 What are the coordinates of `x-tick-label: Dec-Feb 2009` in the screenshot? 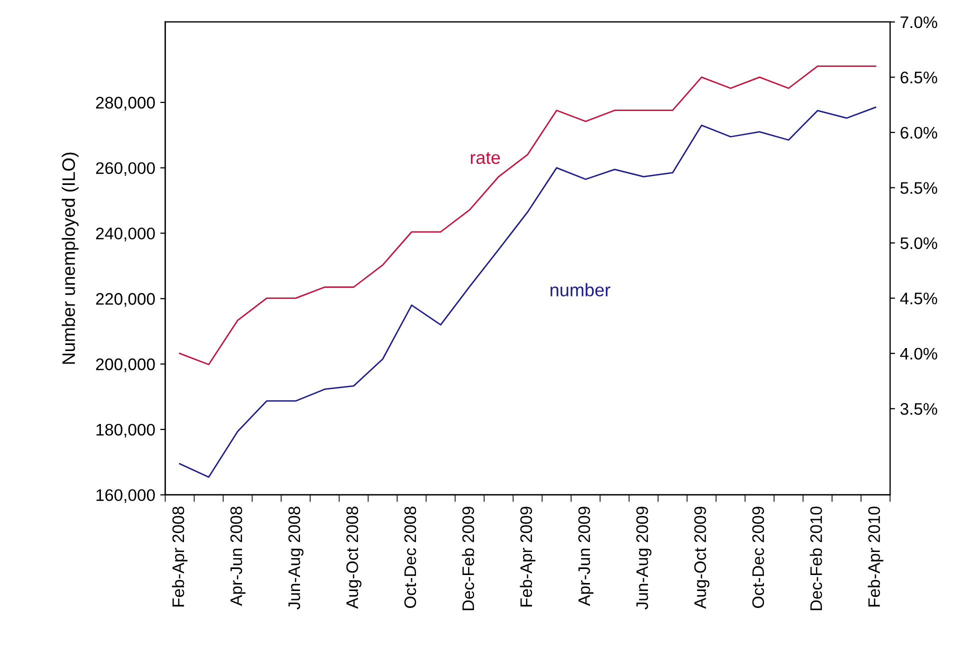 It's located at (468, 558).